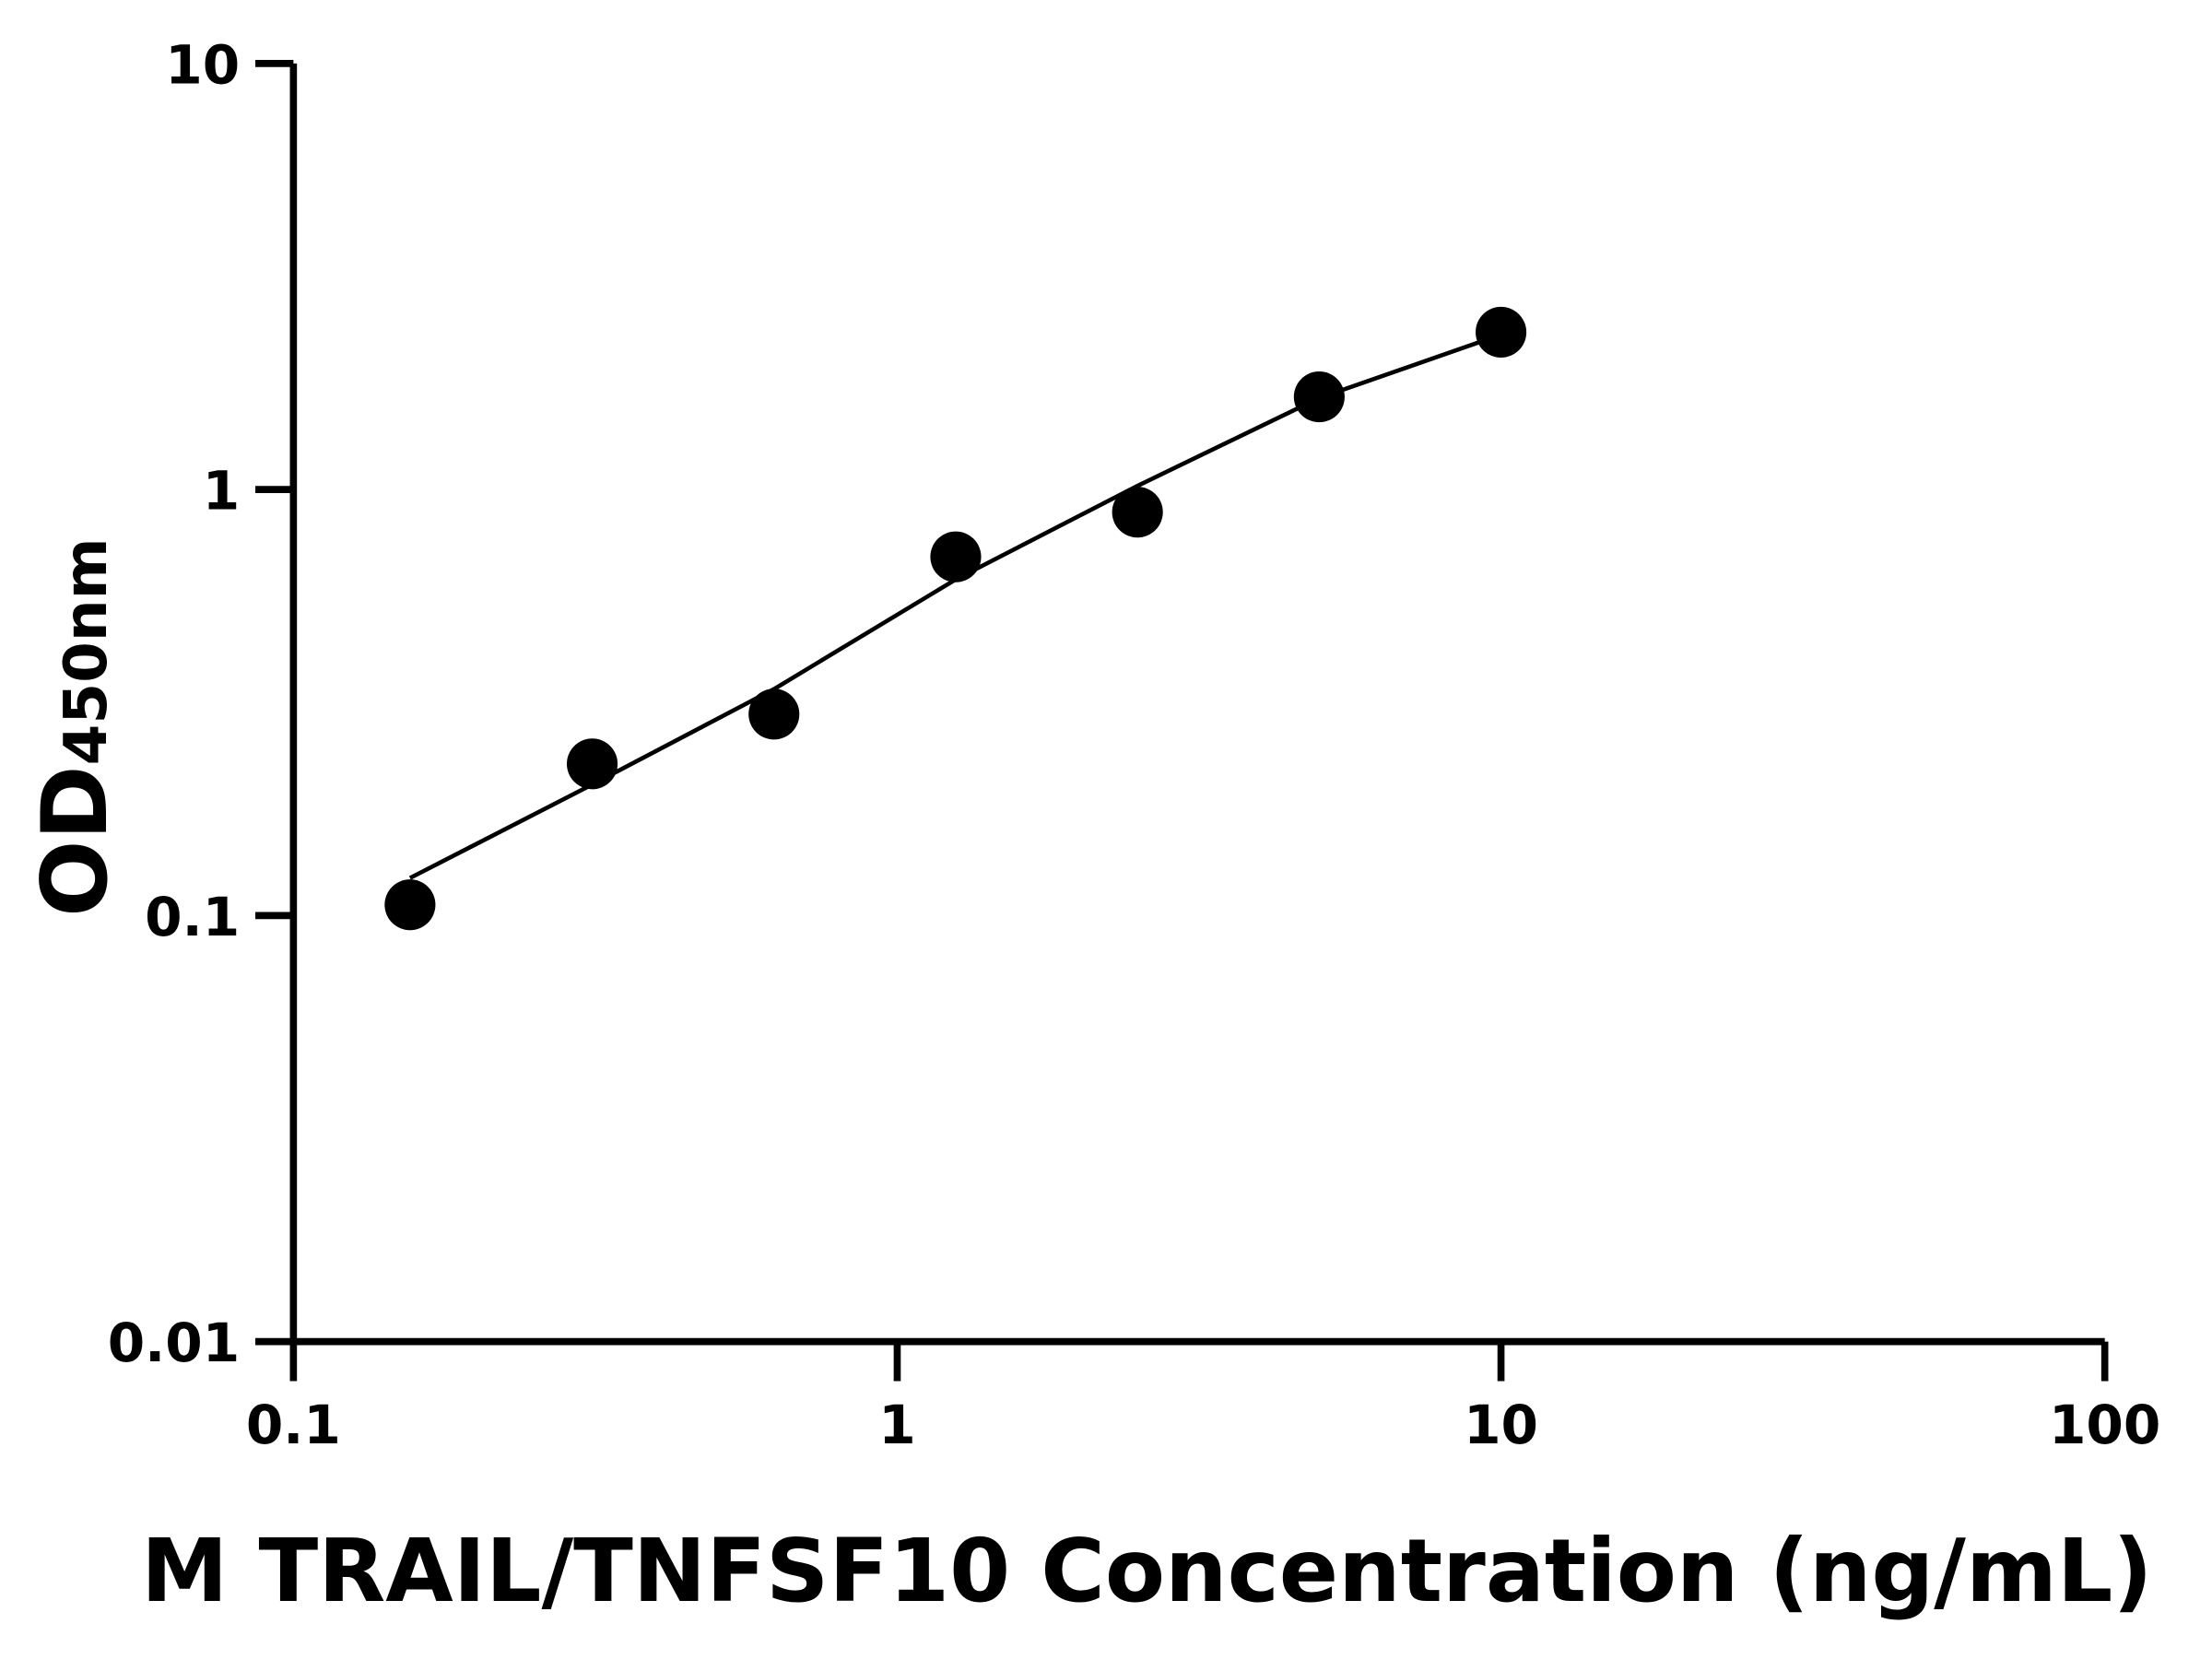 The height and width of the screenshot is (1659, 2212). Describe the element at coordinates (192, 917) in the screenshot. I see `y-tick-label: 0.1` at that location.